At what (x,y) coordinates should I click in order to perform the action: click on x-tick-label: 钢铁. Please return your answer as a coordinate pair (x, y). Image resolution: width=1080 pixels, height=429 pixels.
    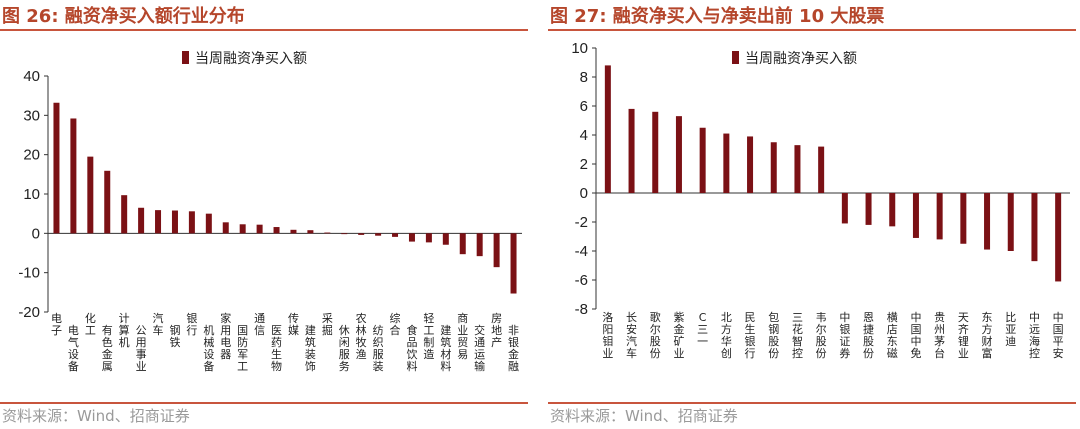
    Looking at the image, I should click on (174, 336).